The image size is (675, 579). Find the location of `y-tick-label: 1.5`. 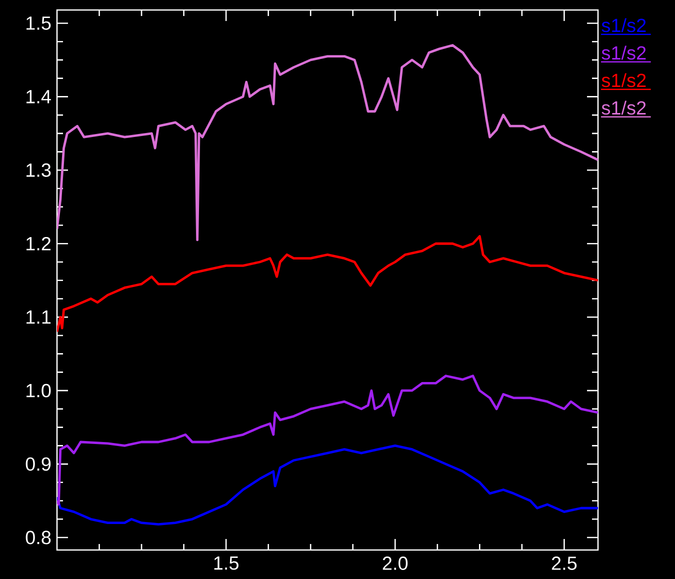

y-tick-label: 1.5 is located at coordinates (38, 23).